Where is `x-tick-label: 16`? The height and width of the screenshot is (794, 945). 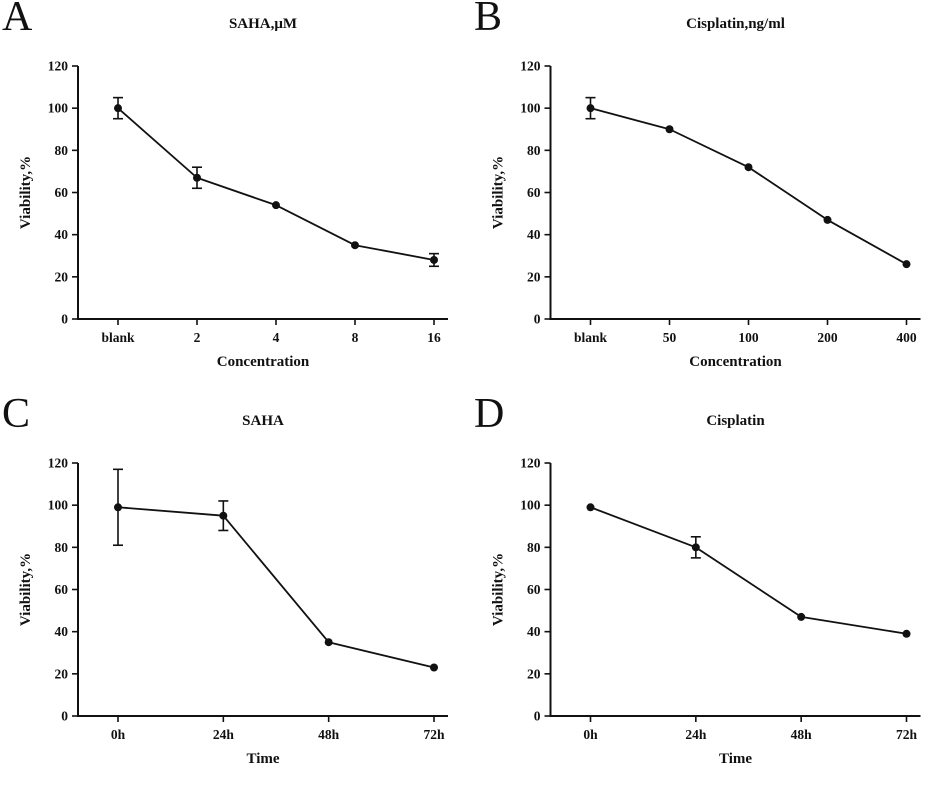 x-tick-label: 16 is located at coordinates (434, 337).